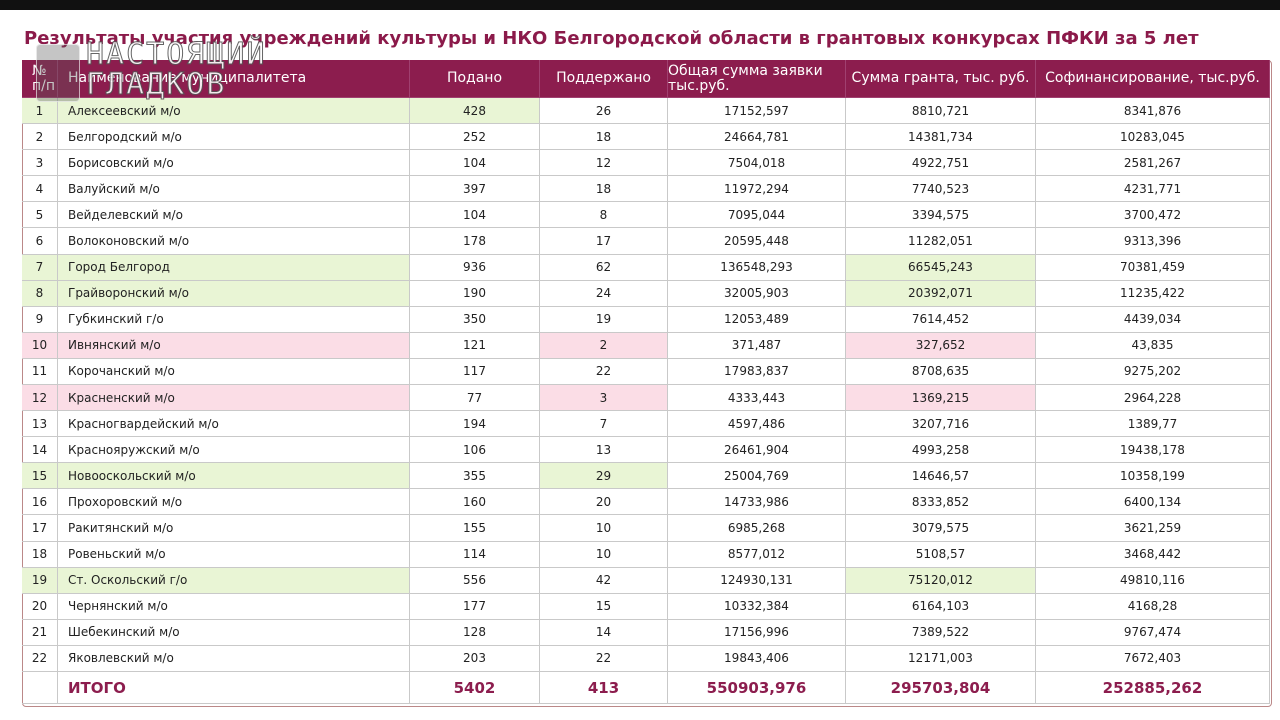 The image size is (1280, 720). What do you see at coordinates (234, 111) in the screenshot?
I see `table-cell: Алексеевский м/о` at bounding box center [234, 111].